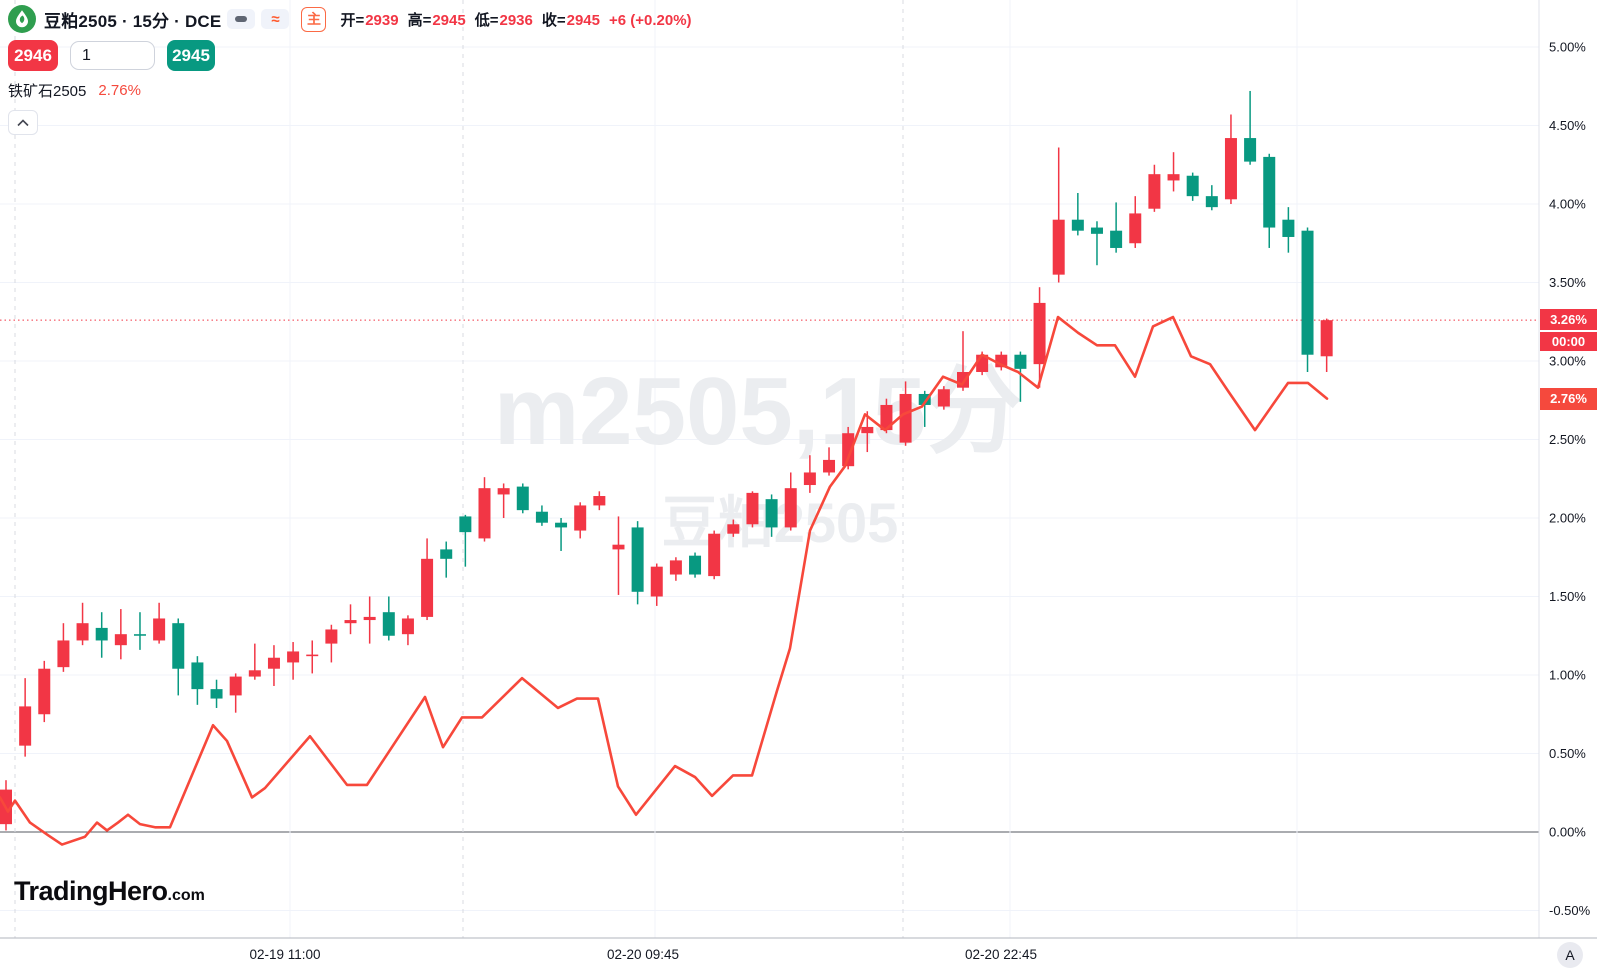 The image size is (1597, 971). I want to click on sell-price-button: 2946, so click(33, 55).